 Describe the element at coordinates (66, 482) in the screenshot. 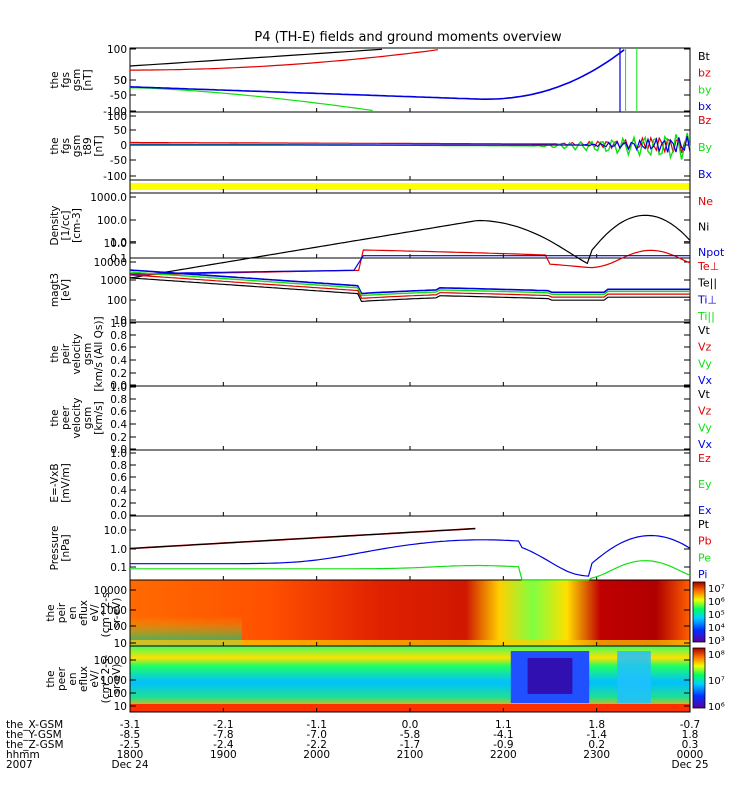

I see `y-axis-label: [mV/m]` at that location.